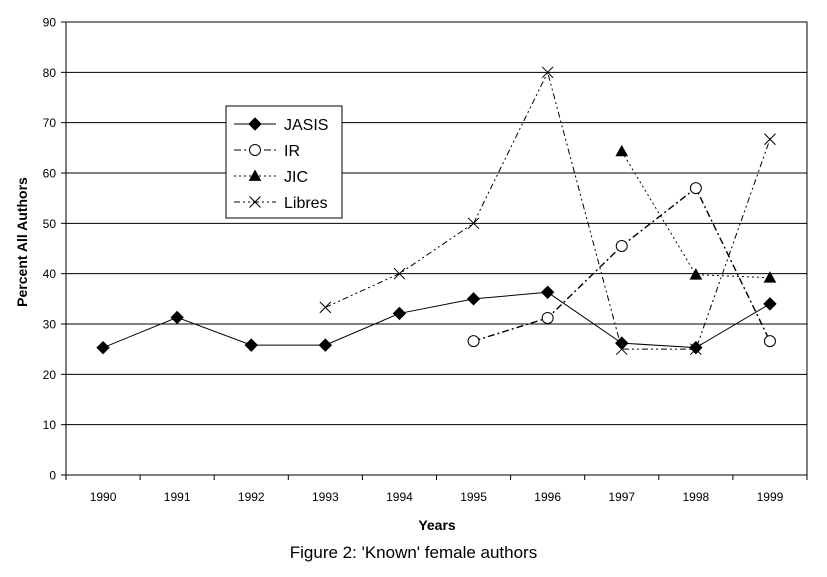  I want to click on x-axis-ticks: 1990 1991 1992 1993 1994 1995 1996 1997 1998 1999, so click(436, 489).